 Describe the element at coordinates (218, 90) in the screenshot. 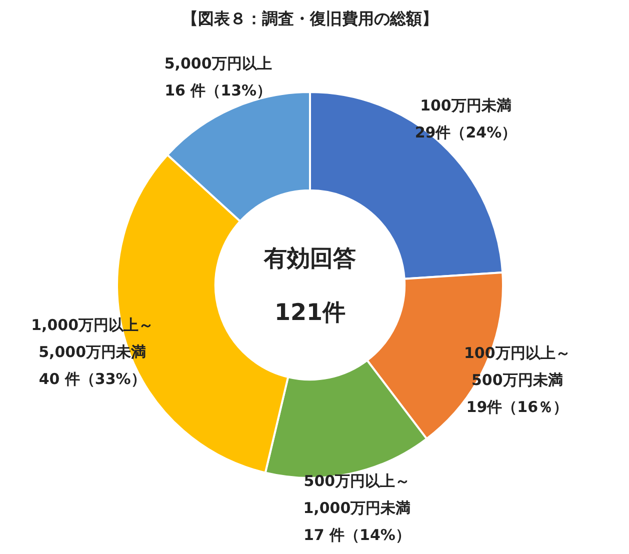

I see `data-label: 16 件（13%）` at that location.